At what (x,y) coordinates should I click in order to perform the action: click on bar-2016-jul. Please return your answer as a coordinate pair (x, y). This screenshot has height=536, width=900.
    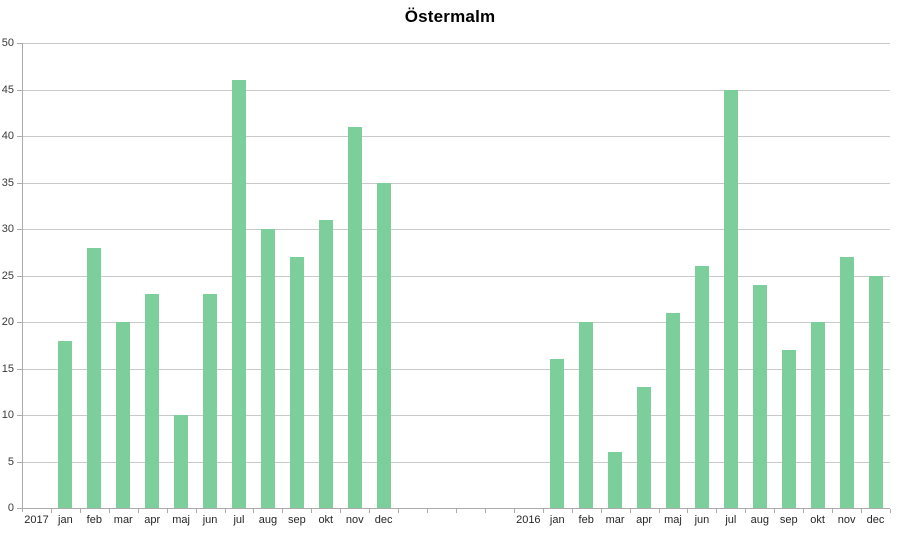
    Looking at the image, I should click on (730, 298).